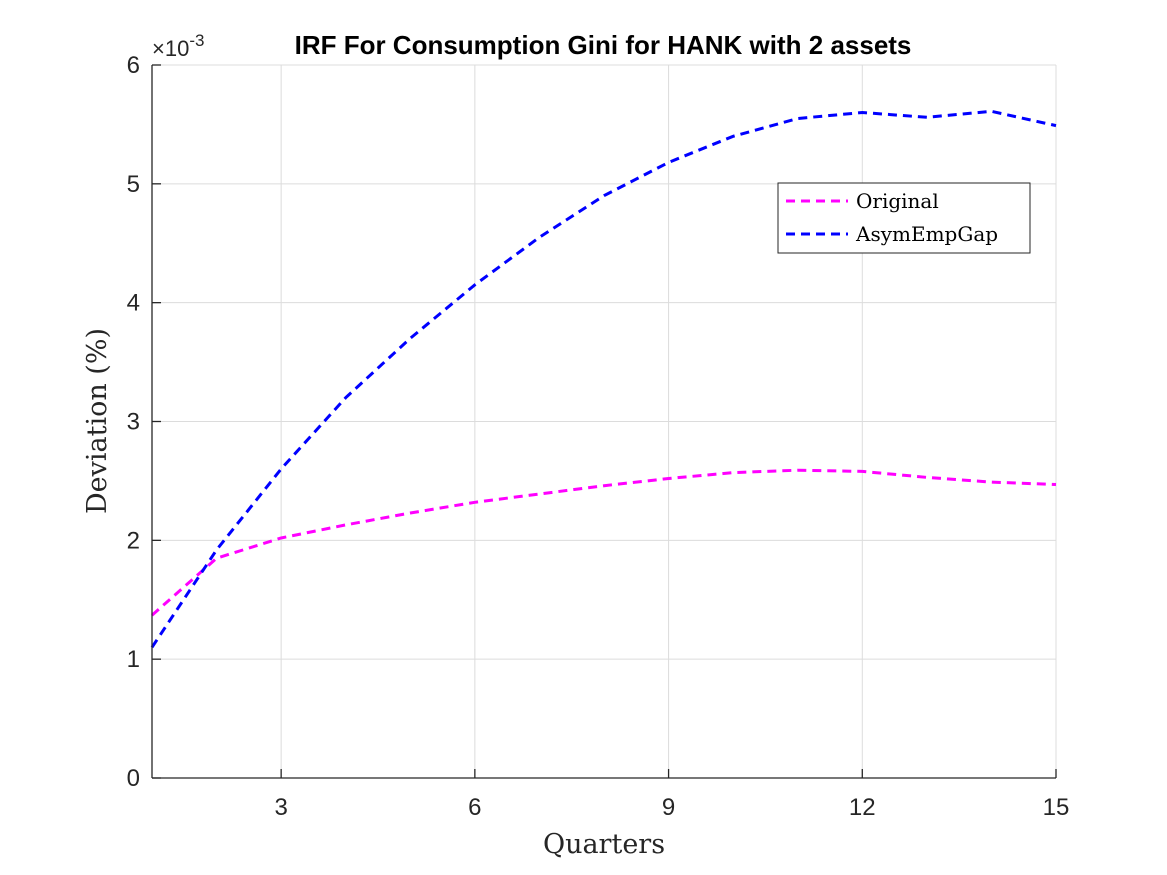 Image resolution: width=1167 pixels, height=875 pixels. Describe the element at coordinates (926, 234) in the screenshot. I see `legend-label-asymempgap: AsymEmpGap` at that location.